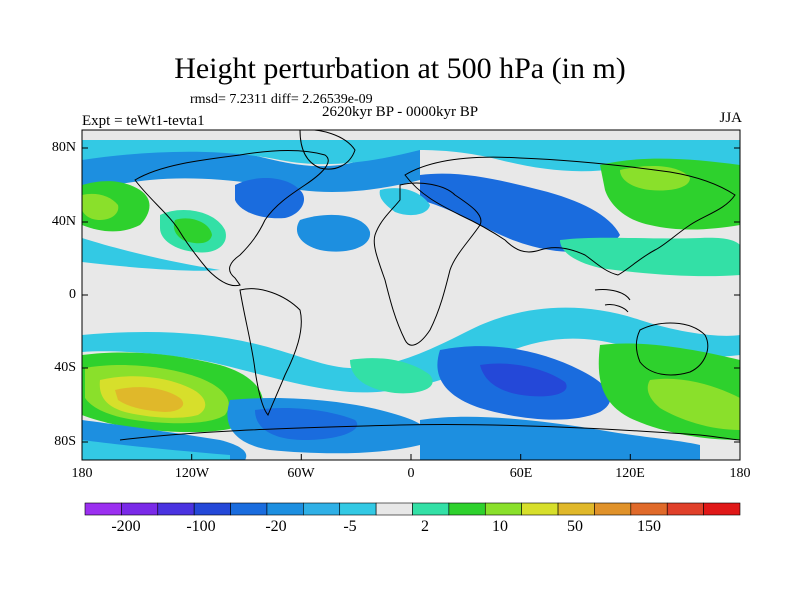 This screenshot has width=800, height=600. I want to click on lat-label-80n: 80N, so click(63, 147).